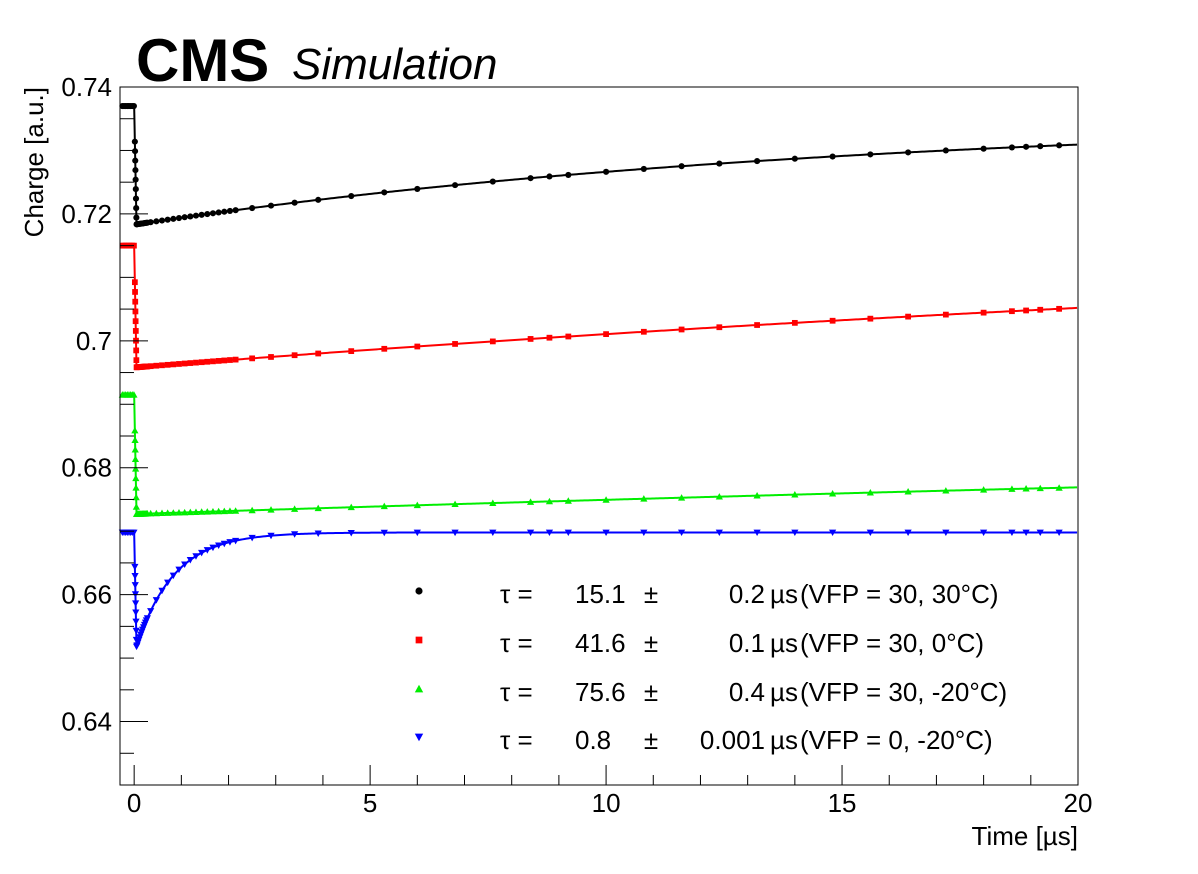 The image size is (1198, 874). Describe the element at coordinates (86, 87) in the screenshot. I see `y-tick-label: 0.74` at that location.